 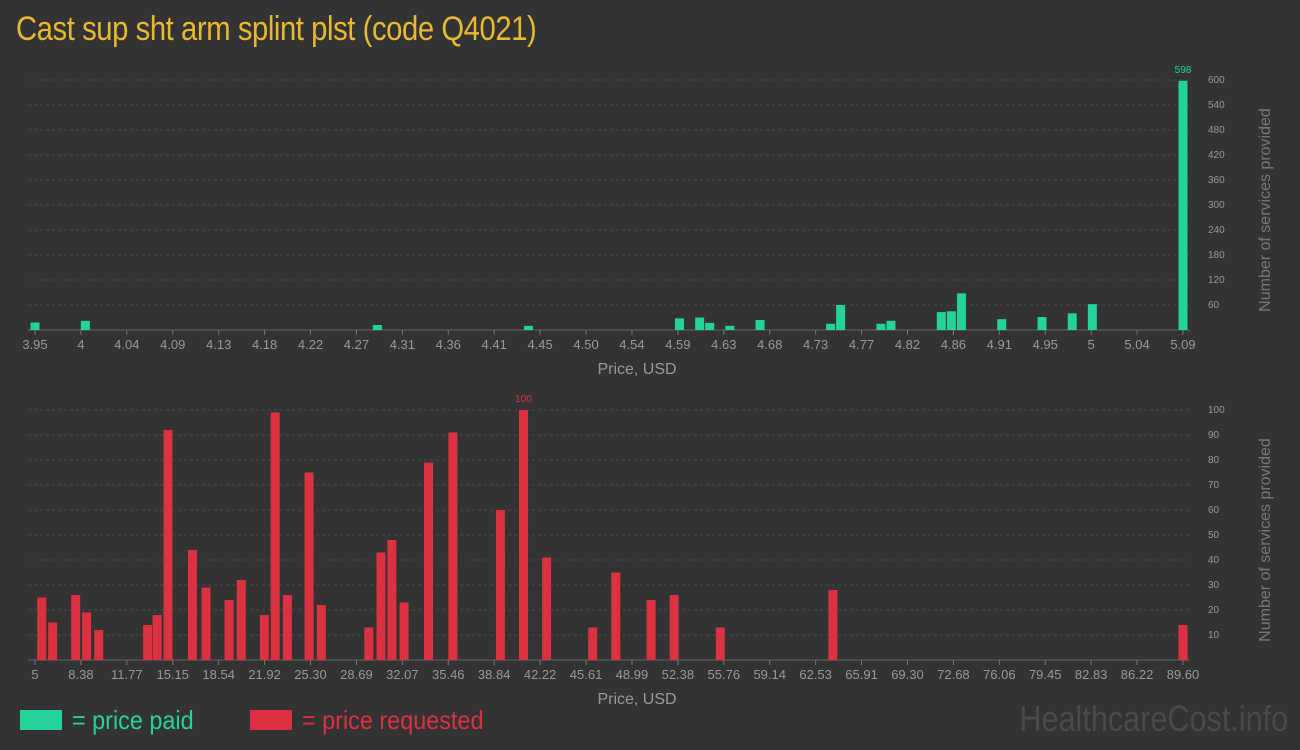 I want to click on x-tick-label: 82.83, so click(x=1091, y=674).